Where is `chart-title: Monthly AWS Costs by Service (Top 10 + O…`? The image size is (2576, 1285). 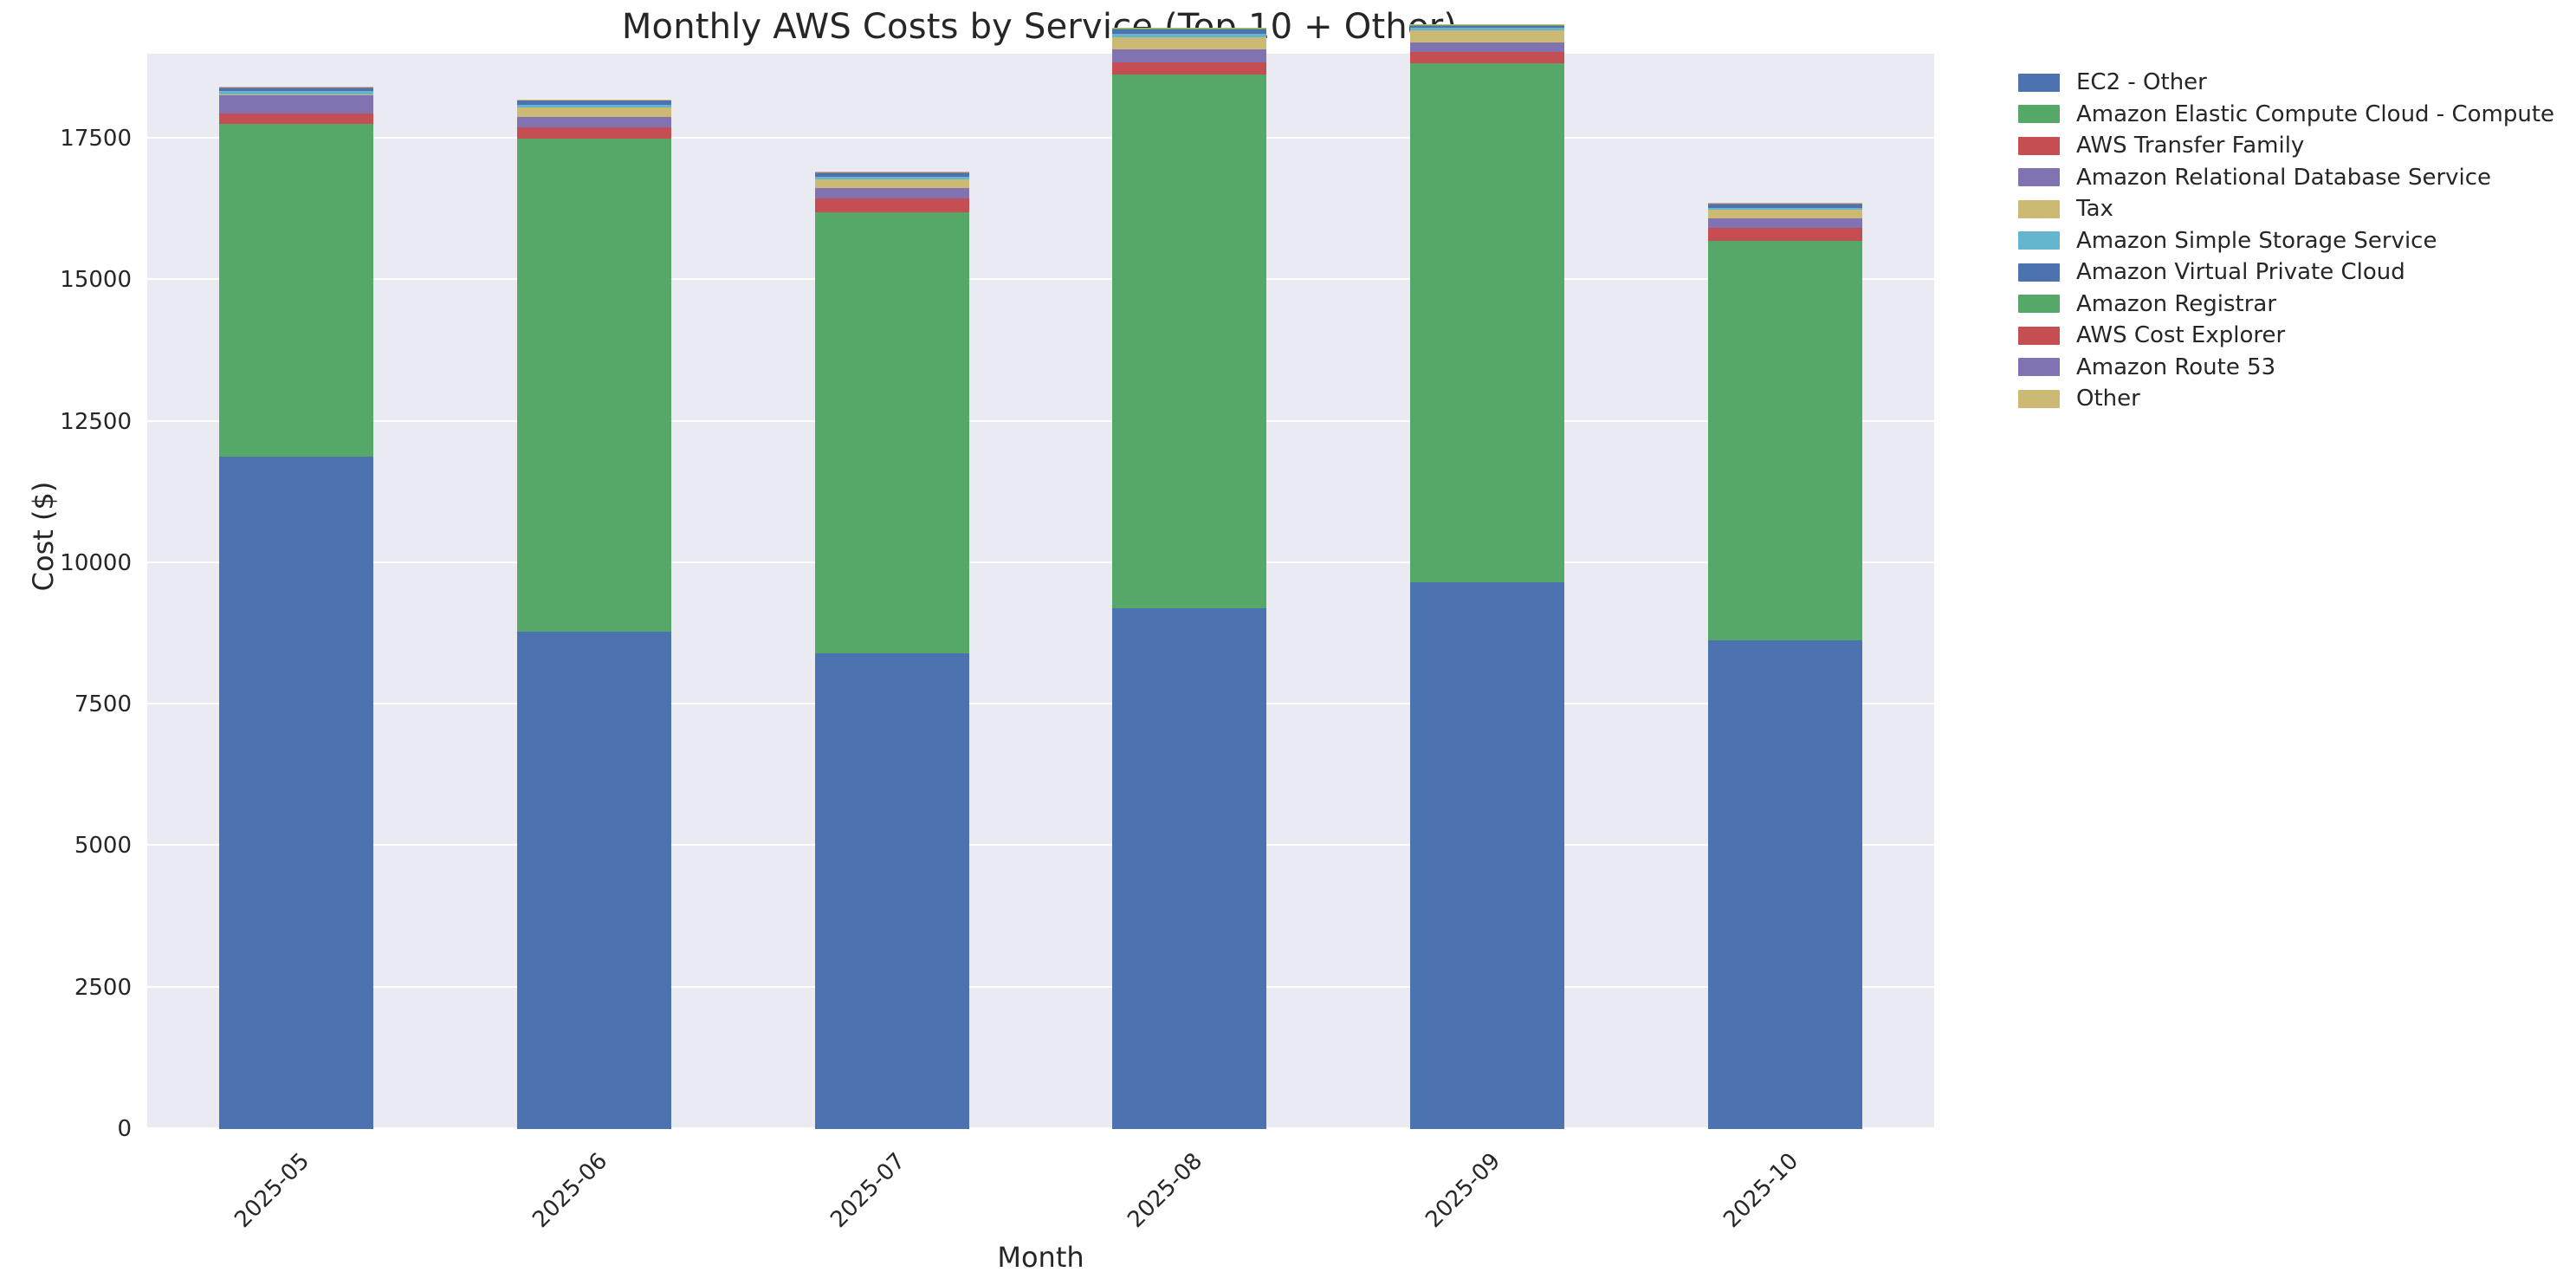
chart-title: Monthly AWS Costs by Service (Top 10 + O… is located at coordinates (1039, 27).